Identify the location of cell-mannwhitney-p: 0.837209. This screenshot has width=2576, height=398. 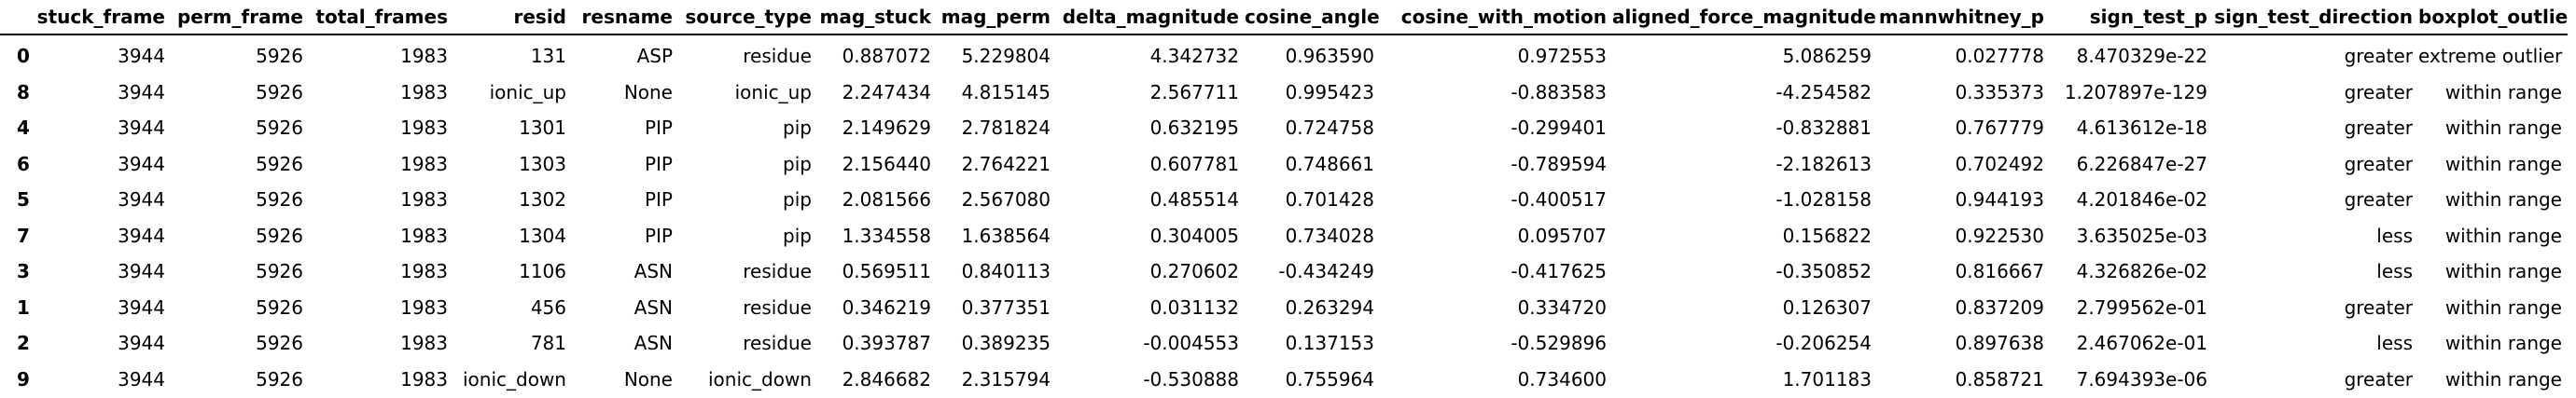
(1999, 307).